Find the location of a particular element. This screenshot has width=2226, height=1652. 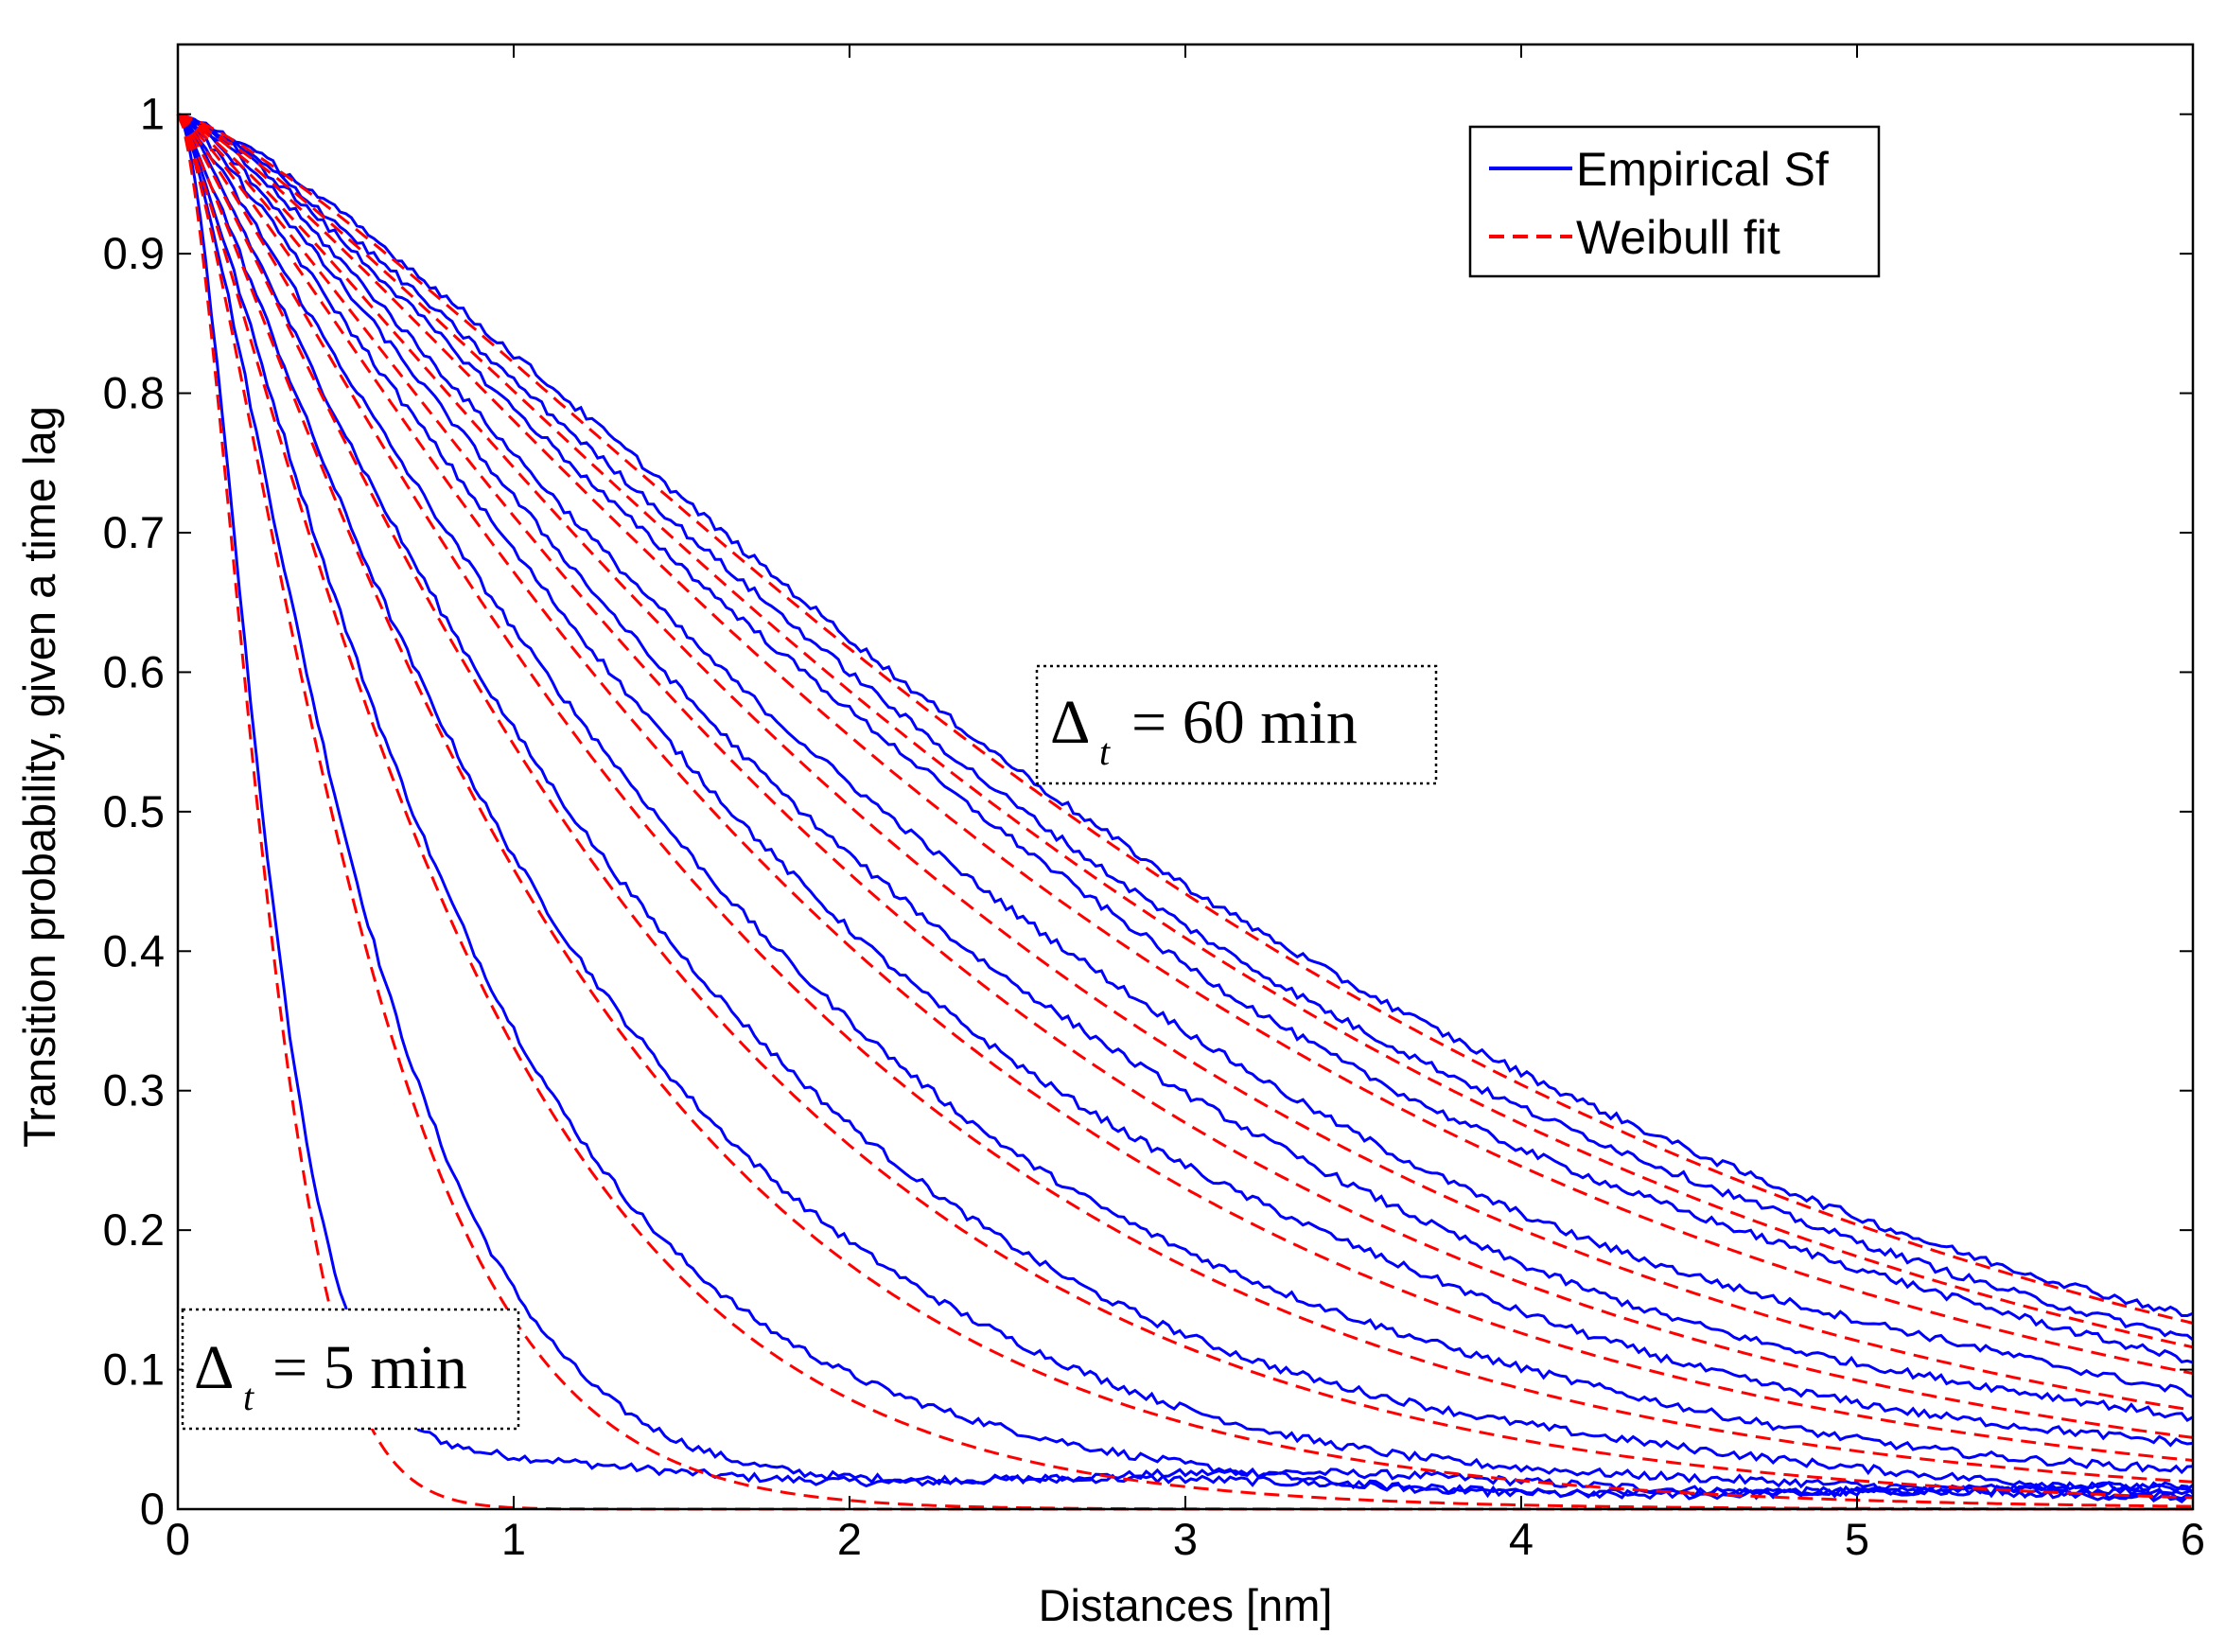

annotation-60-min-box is located at coordinates (1236, 724).